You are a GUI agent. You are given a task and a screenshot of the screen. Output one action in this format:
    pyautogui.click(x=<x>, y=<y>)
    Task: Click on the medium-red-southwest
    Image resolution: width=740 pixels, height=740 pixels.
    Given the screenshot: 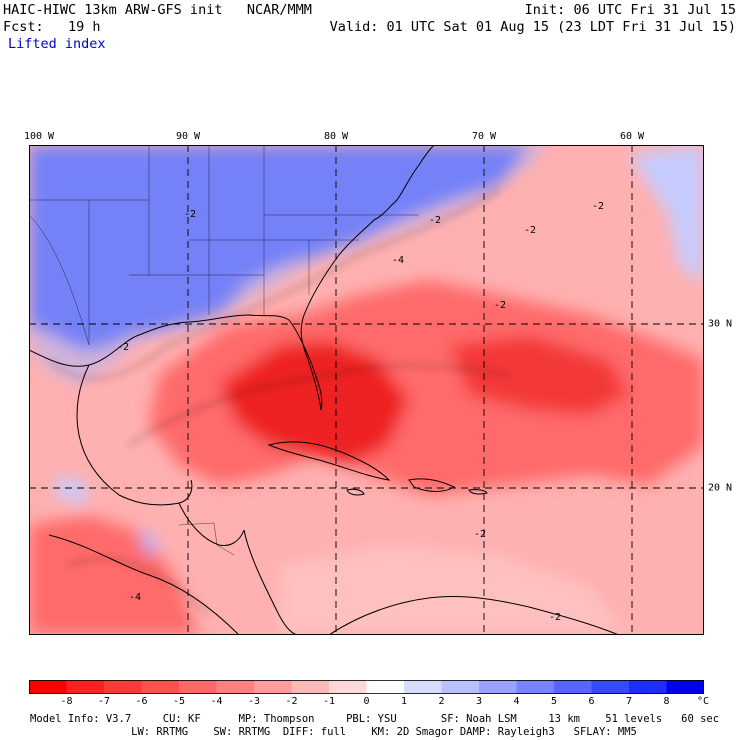 What is the action you would take?
    pyautogui.click(x=114, y=575)
    